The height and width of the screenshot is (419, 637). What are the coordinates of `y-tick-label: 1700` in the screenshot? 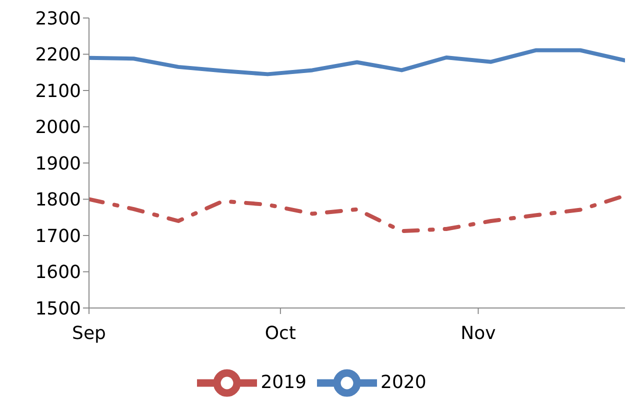 It's located at (58, 236).